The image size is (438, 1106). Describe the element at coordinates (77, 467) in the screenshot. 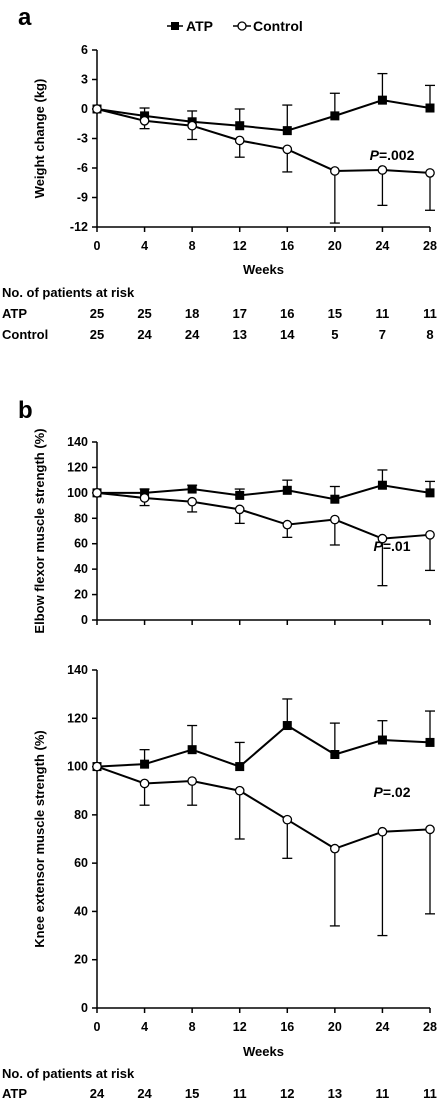

I see `y-tick-label: 120` at that location.